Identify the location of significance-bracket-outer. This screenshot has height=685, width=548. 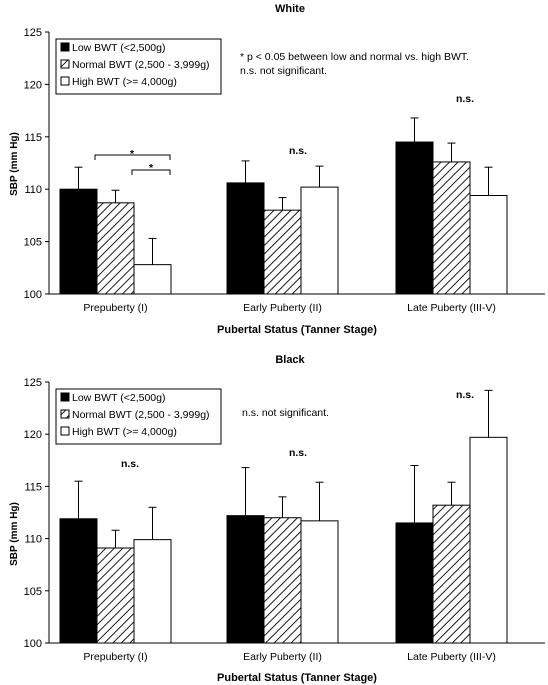
(132, 157).